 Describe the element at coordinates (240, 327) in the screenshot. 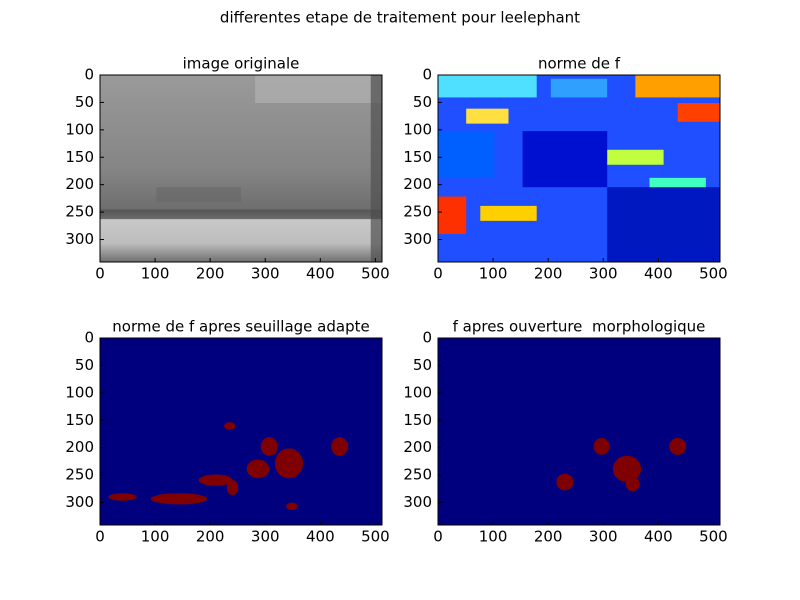

I see `axes-title: norme de f apres seuillage adapte` at that location.